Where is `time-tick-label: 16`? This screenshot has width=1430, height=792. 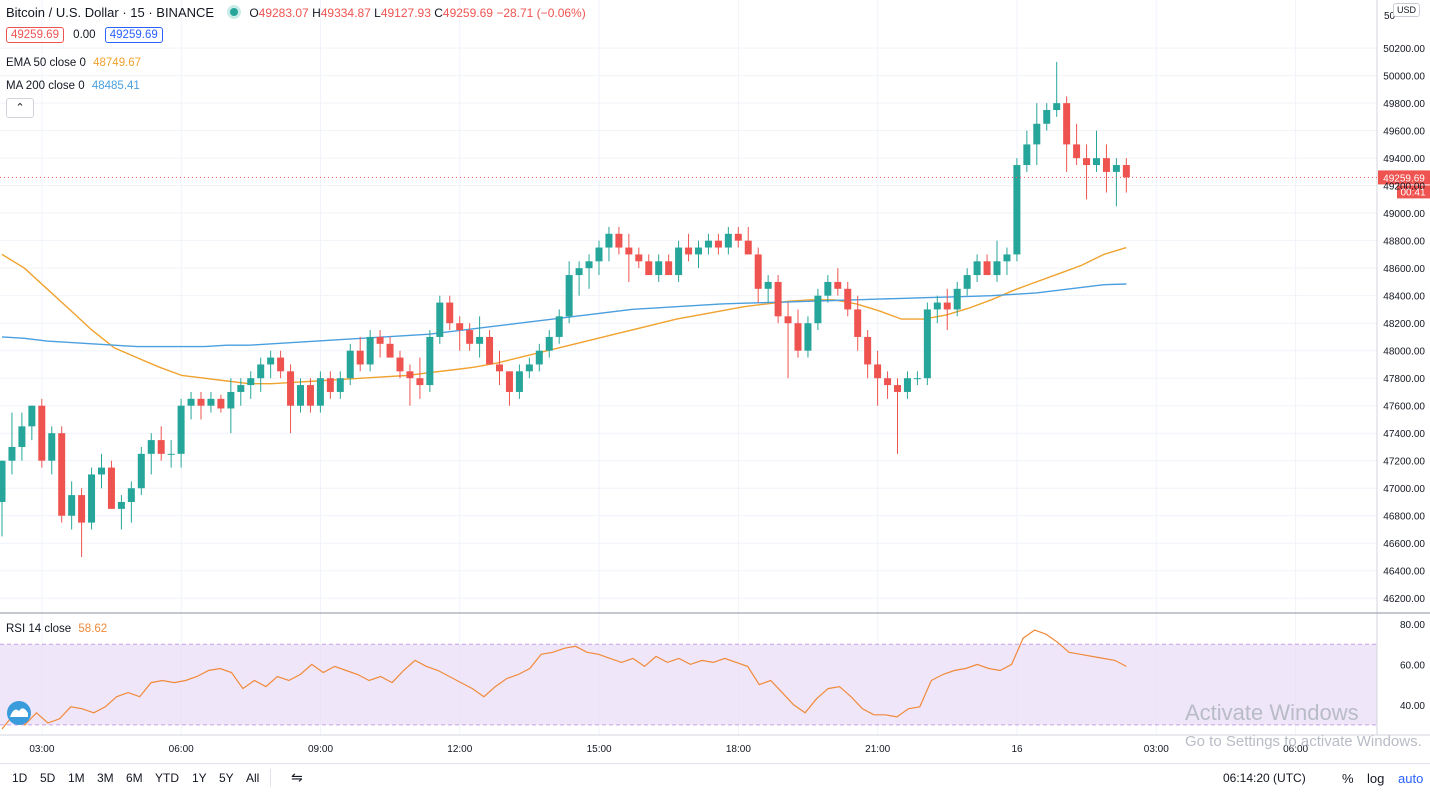 time-tick-label: 16 is located at coordinates (1017, 749).